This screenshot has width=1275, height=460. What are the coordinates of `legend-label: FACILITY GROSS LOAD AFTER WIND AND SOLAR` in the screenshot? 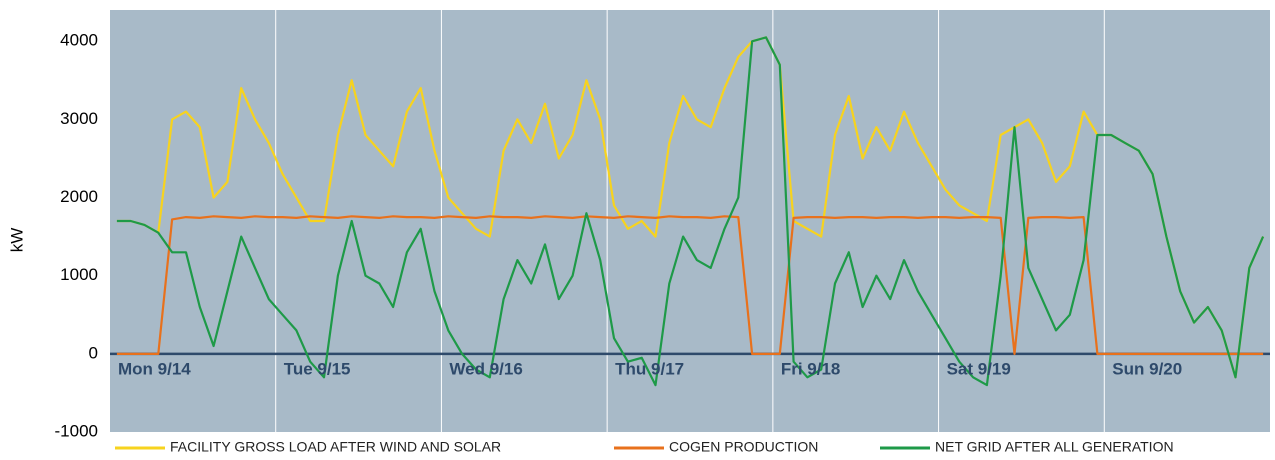 It's located at (335, 447).